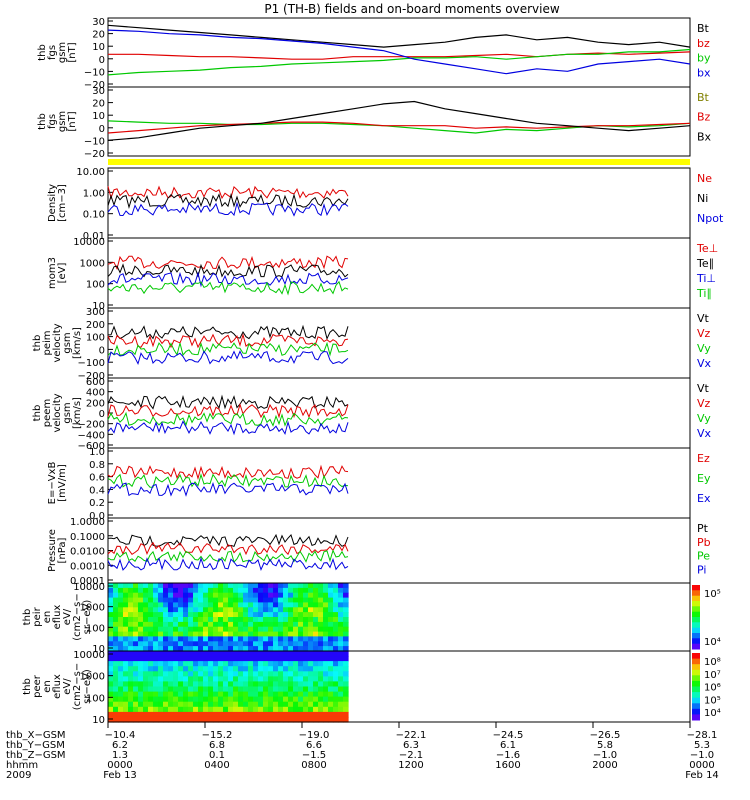 Image resolution: width=750 pixels, height=800 pixels. I want to click on x-tick-label: Feb 13, so click(120, 775).